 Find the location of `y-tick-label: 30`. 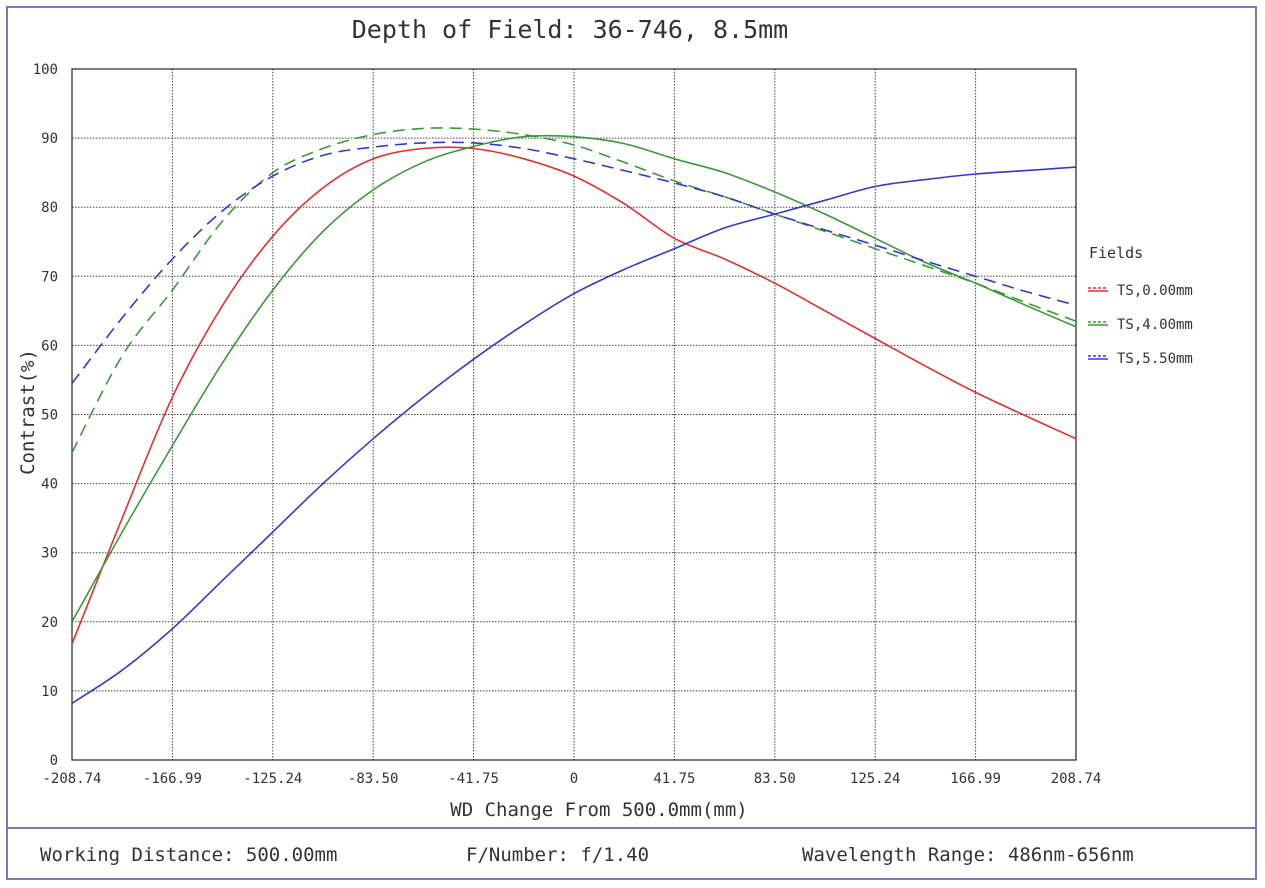

y-tick-label: 30 is located at coordinates (49, 554).